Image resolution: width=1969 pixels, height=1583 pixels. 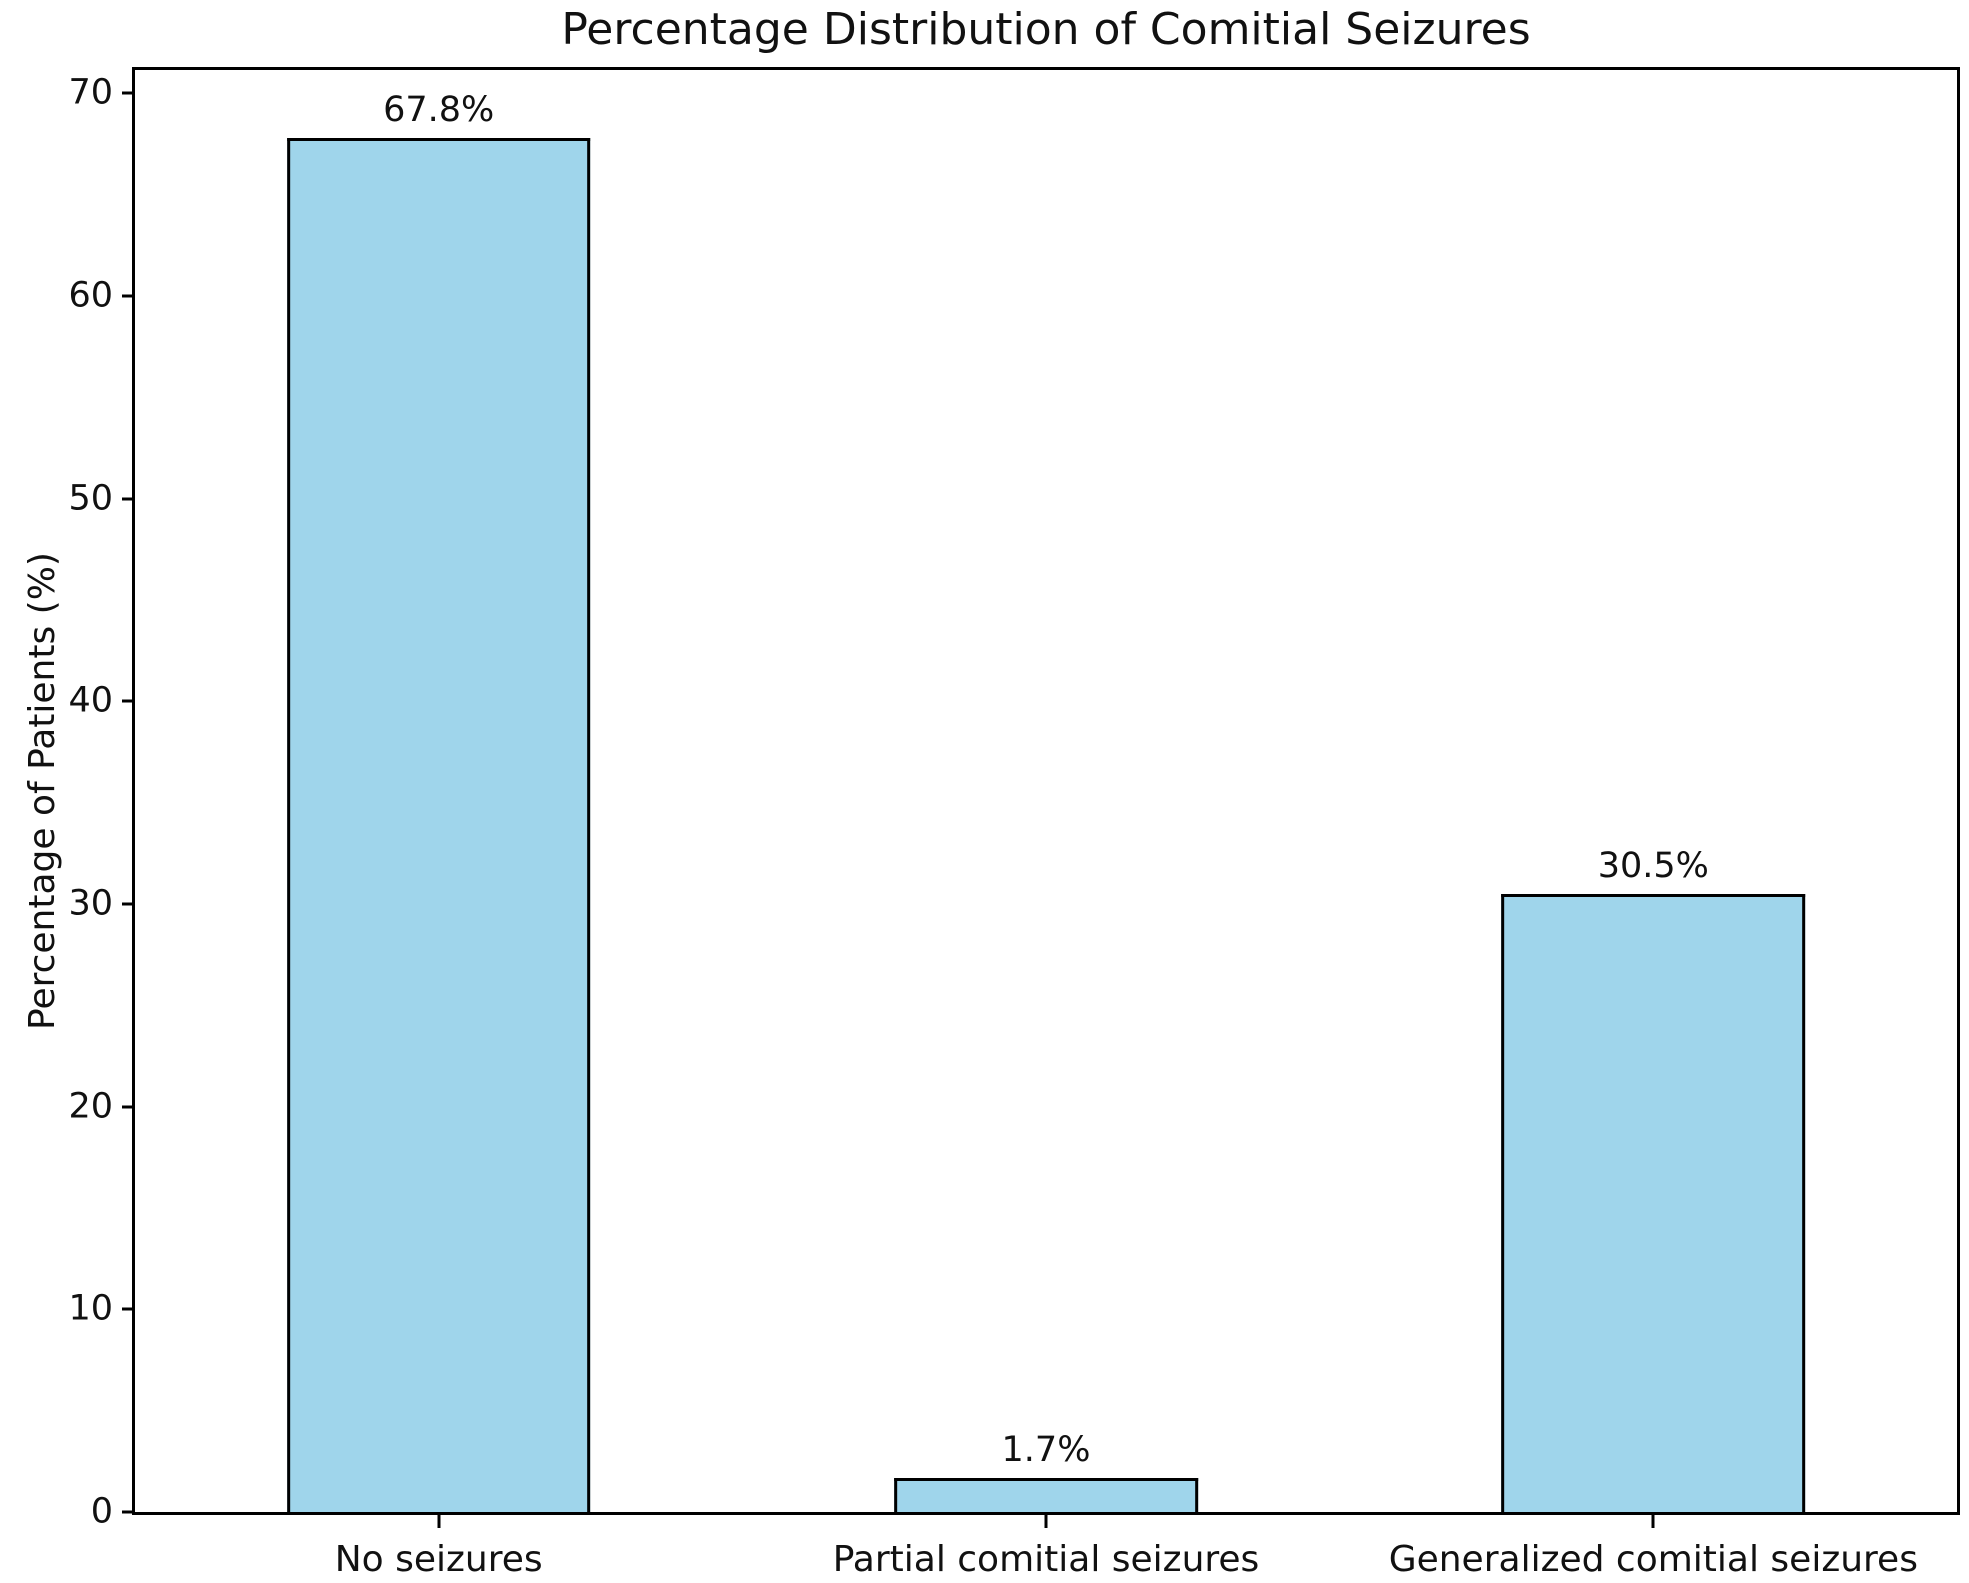 I want to click on y-tick-label: 50, so click(x=90, y=498).